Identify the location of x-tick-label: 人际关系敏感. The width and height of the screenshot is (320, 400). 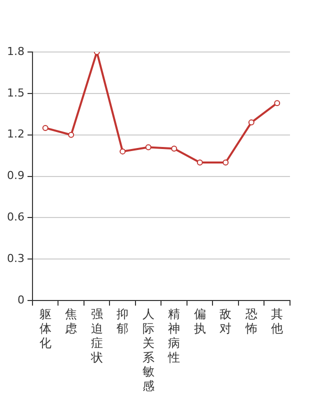
(148, 350).